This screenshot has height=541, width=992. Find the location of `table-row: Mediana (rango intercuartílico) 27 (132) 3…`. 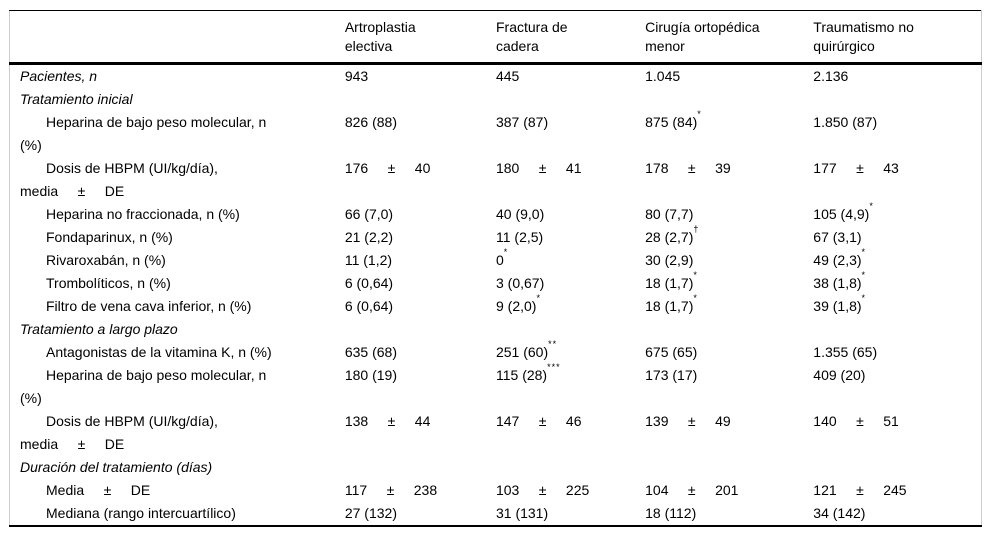

table-row: Mediana (rango intercuartílico) 27 (132) 3… is located at coordinates (496, 514).